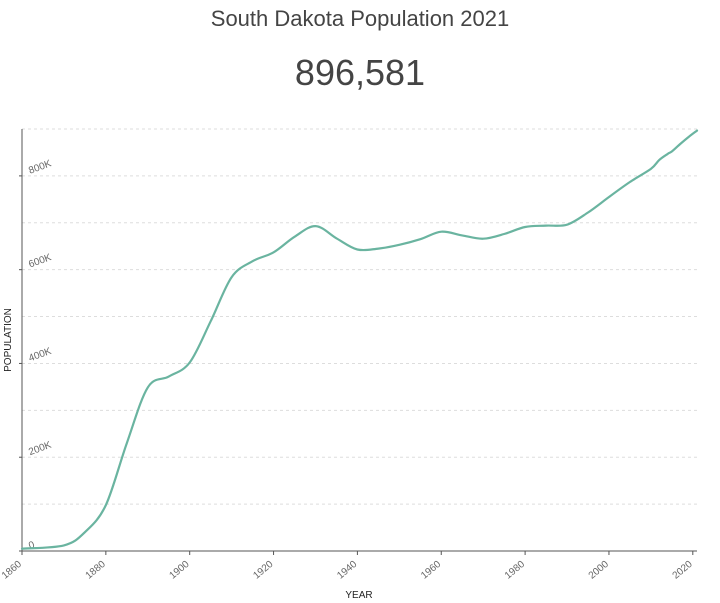 The image size is (720, 603). What do you see at coordinates (31, 545) in the screenshot?
I see `y-tick-label: 0` at bounding box center [31, 545].